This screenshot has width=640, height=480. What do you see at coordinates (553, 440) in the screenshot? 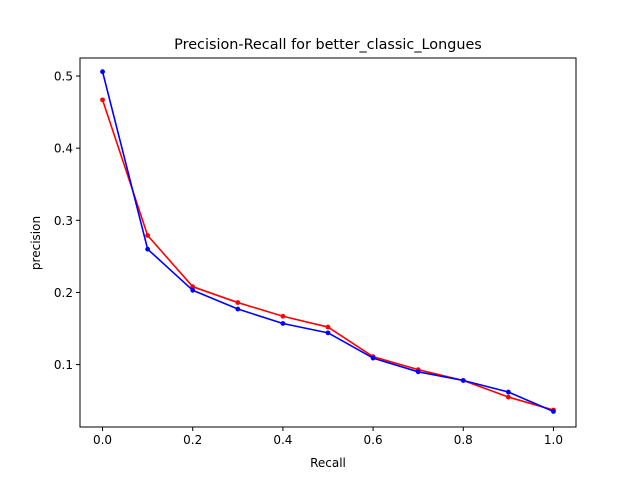
I see `x-tick-label: 1.0` at bounding box center [553, 440].